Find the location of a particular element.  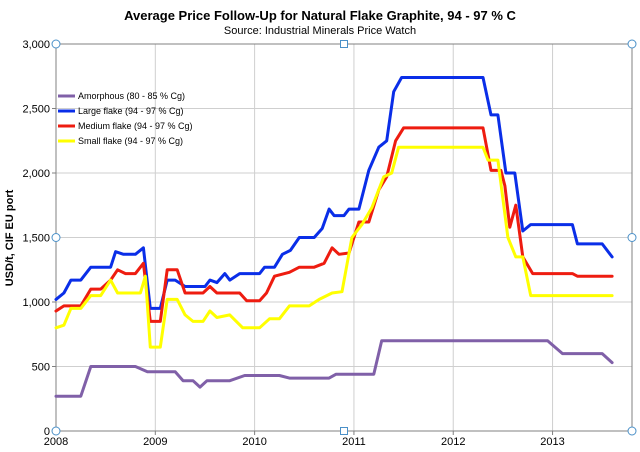

y-tick-label: 2,500 is located at coordinates (36, 110).